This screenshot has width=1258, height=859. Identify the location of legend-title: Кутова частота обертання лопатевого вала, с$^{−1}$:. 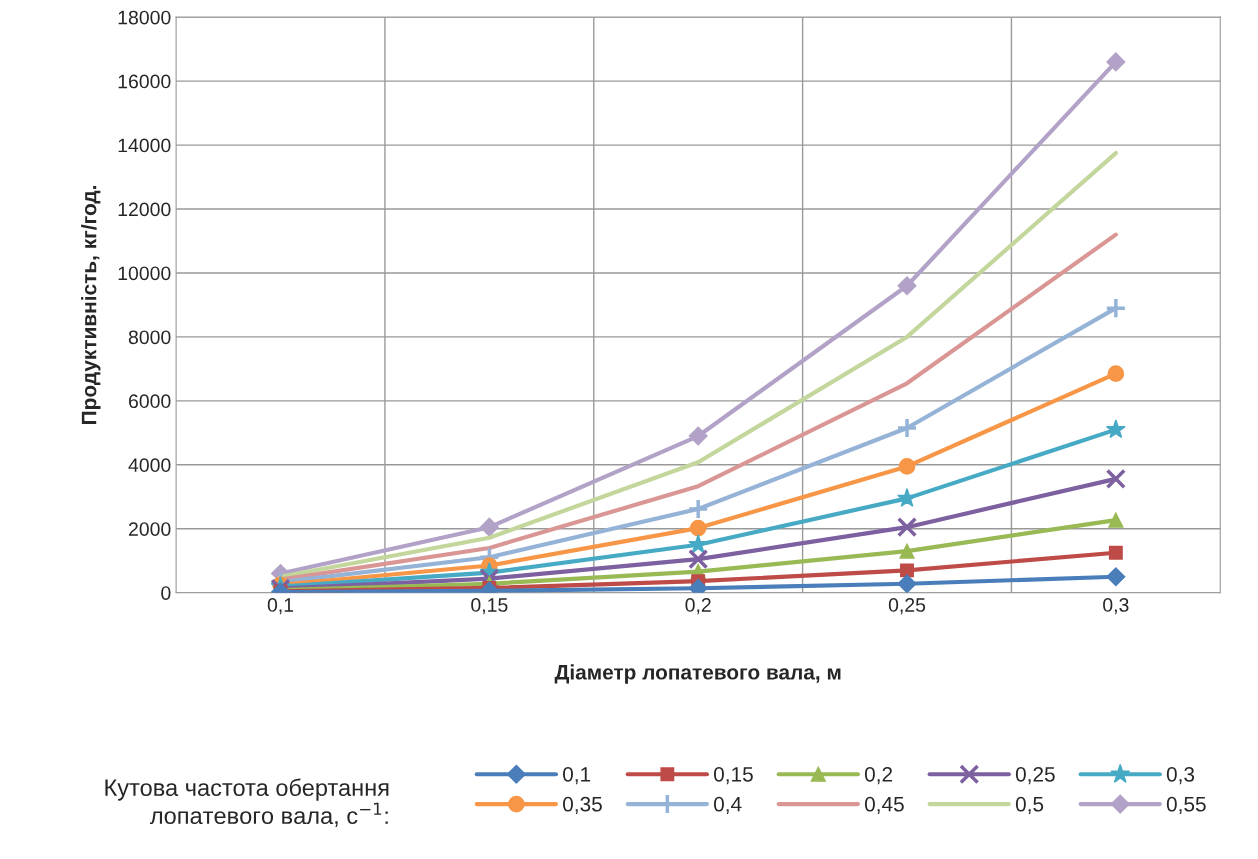
(247, 802).